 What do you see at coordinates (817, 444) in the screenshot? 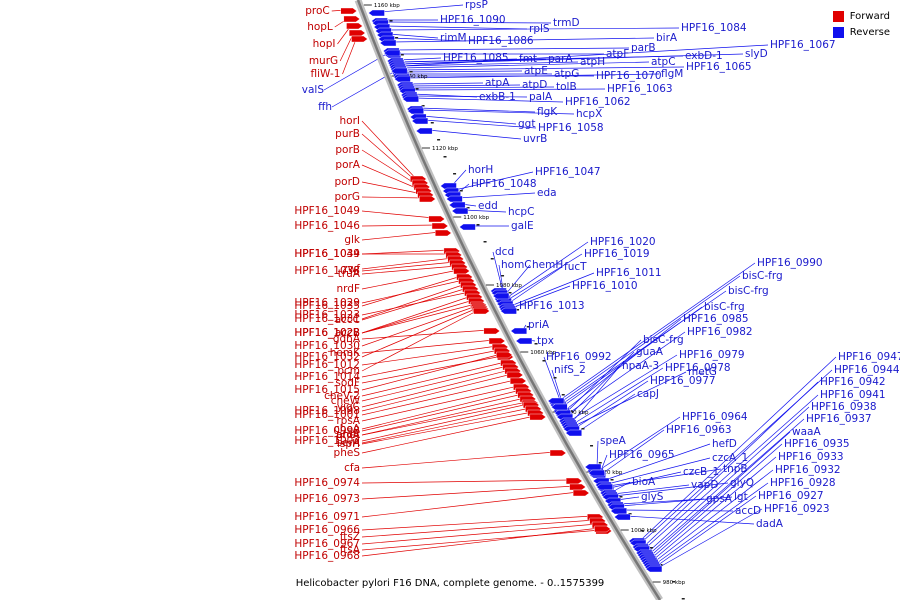
I see `reverse-gene-label: HPF16_0935` at bounding box center [817, 444].